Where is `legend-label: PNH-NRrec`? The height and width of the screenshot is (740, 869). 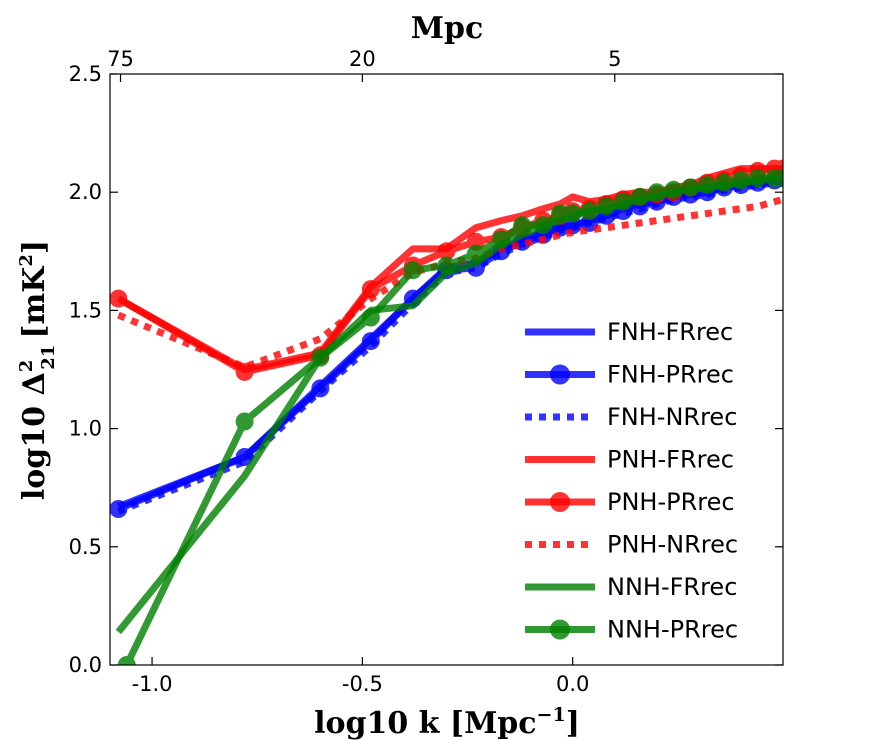
legend-label: PNH-NRrec is located at coordinates (672, 545).